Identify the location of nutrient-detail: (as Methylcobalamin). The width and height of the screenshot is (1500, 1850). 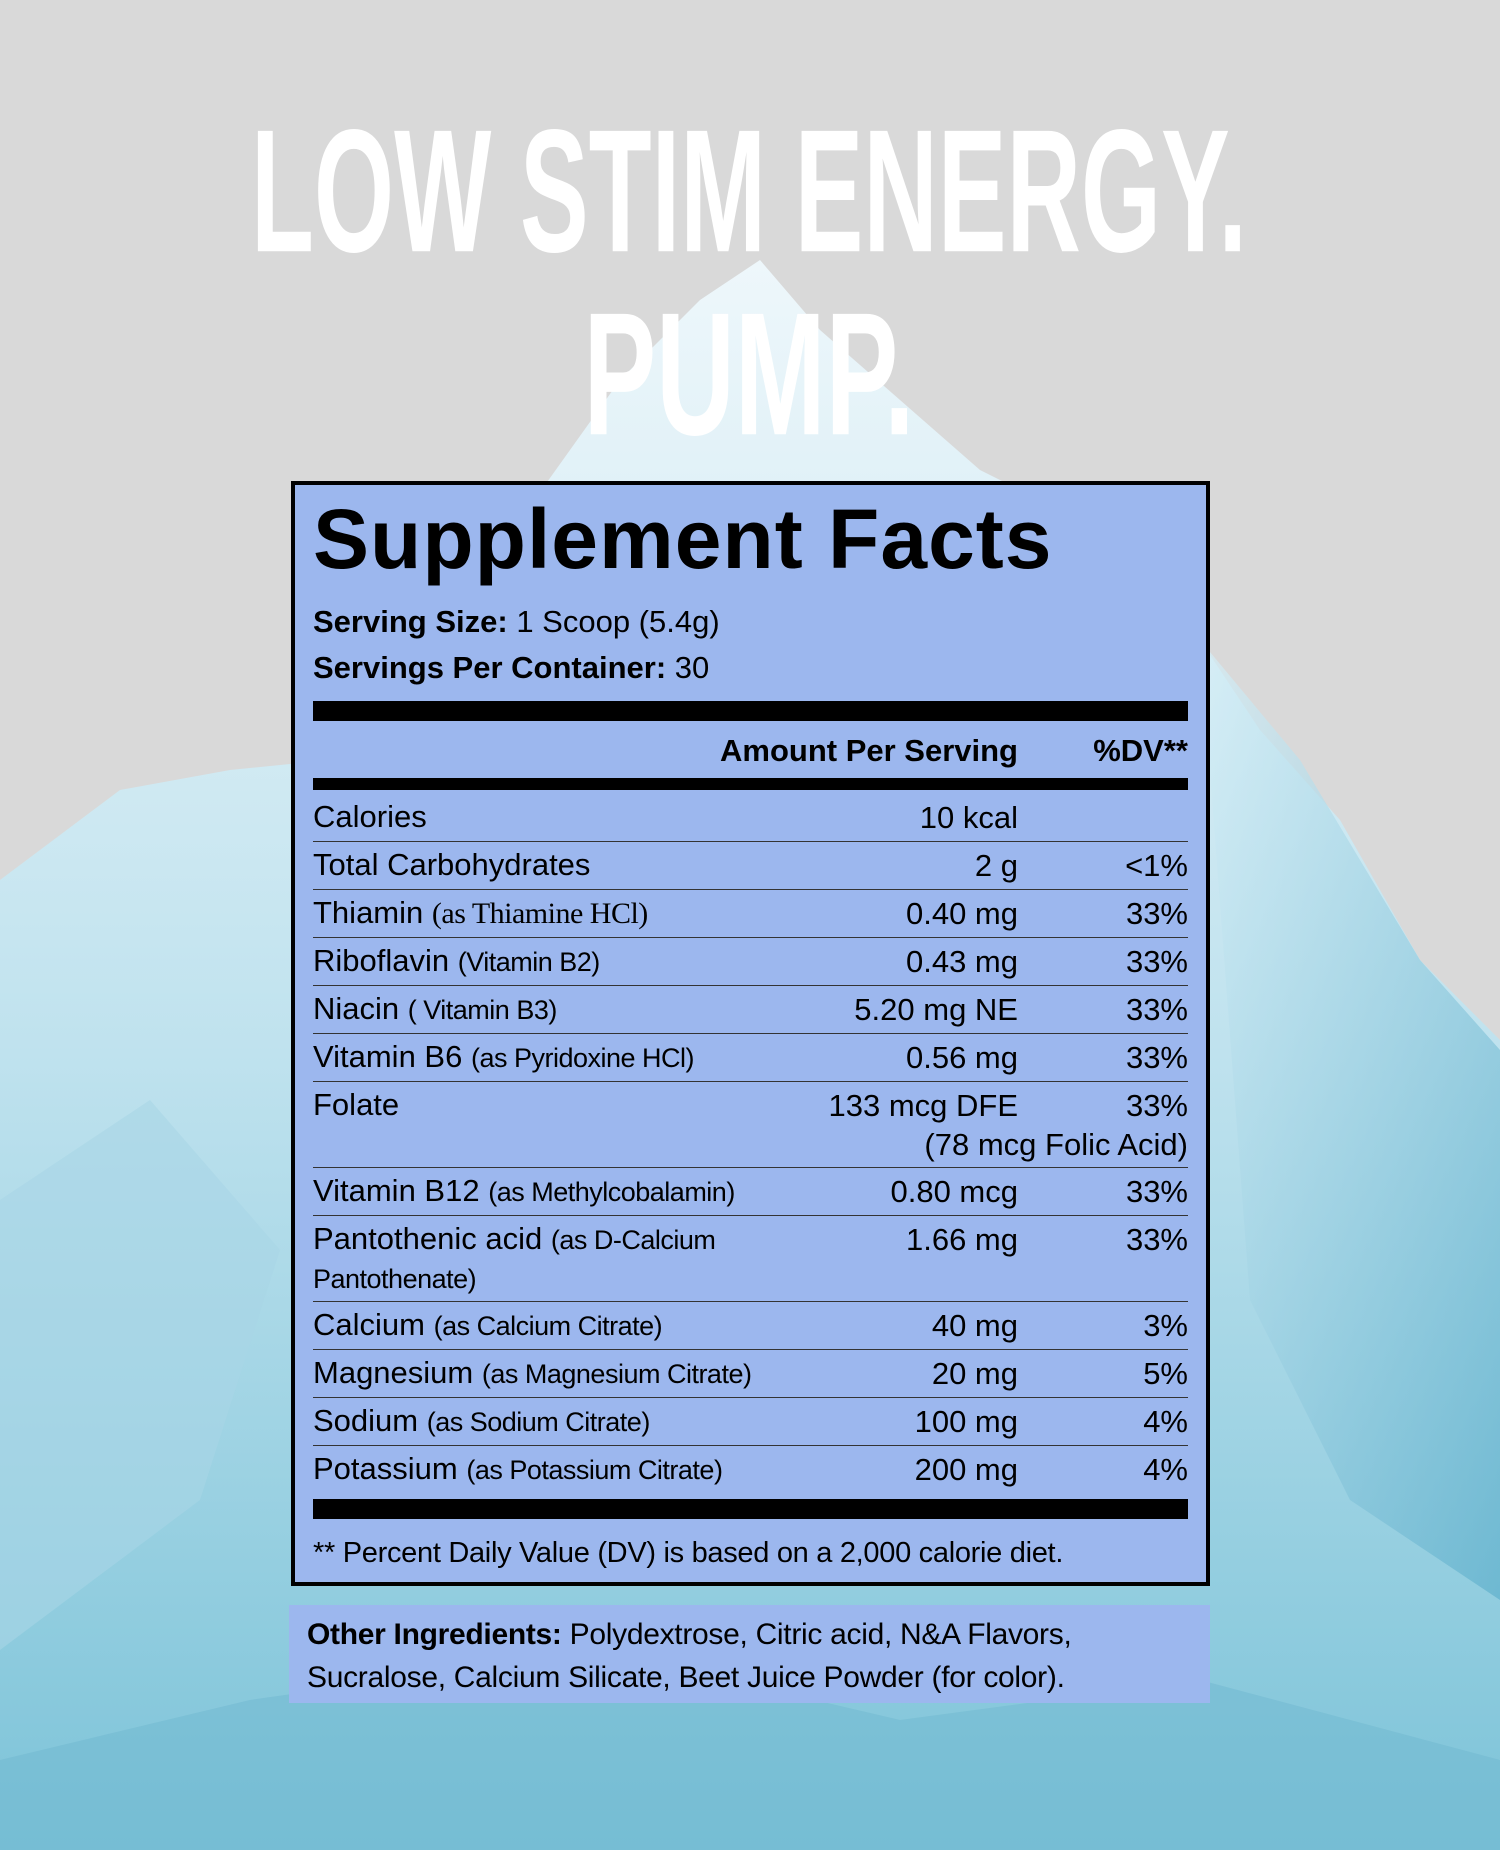
(611, 1192).